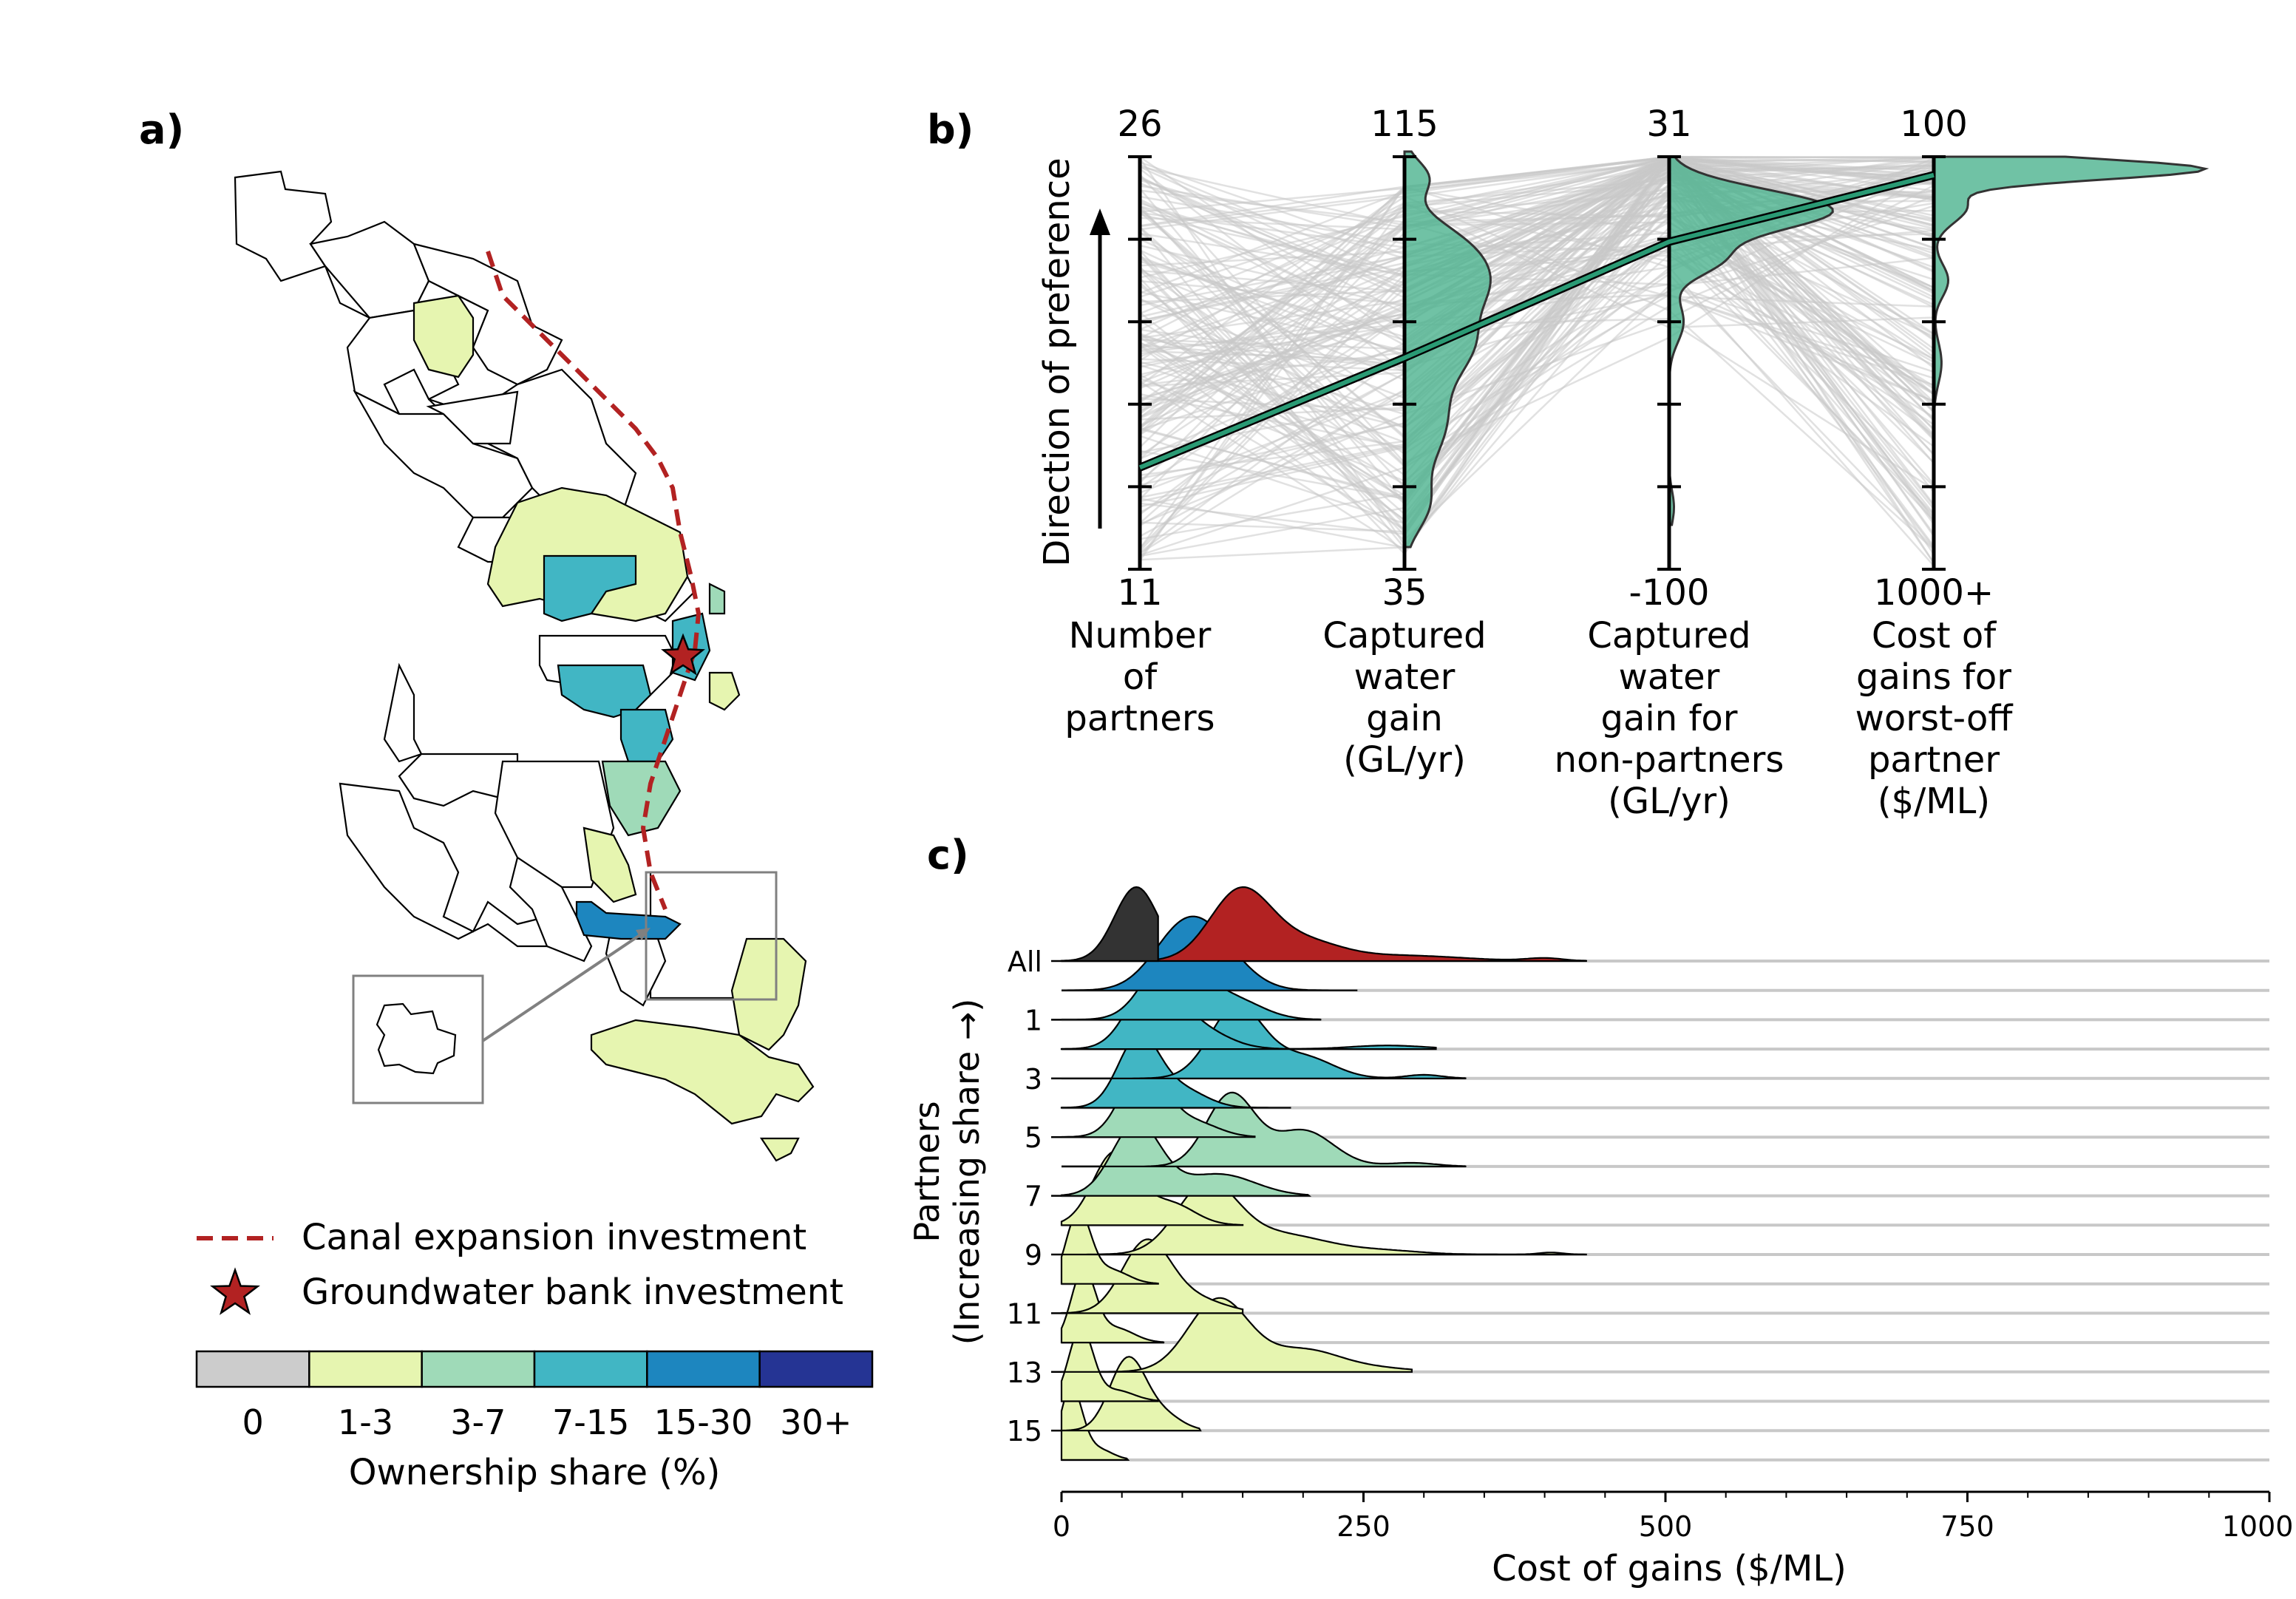 The height and width of the screenshot is (1599, 2296). What do you see at coordinates (1033, 1197) in the screenshot?
I see `ridgeline-row-label: 7` at bounding box center [1033, 1197].